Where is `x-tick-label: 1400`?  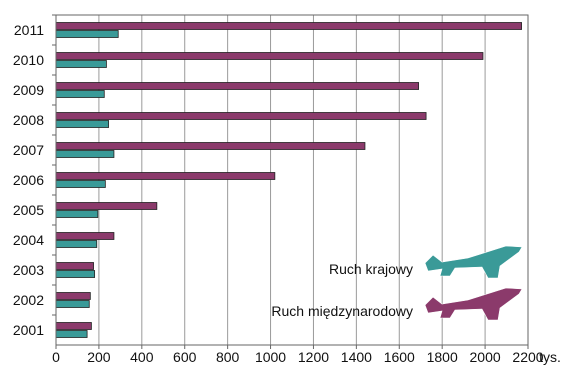
x-tick-label: 1400 is located at coordinates (356, 357).